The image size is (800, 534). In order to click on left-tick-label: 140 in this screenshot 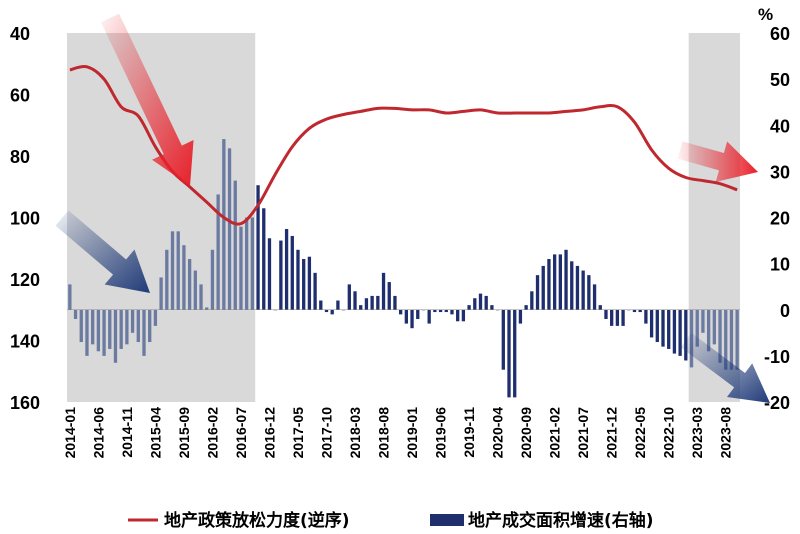, I will do `click(25, 342)`.